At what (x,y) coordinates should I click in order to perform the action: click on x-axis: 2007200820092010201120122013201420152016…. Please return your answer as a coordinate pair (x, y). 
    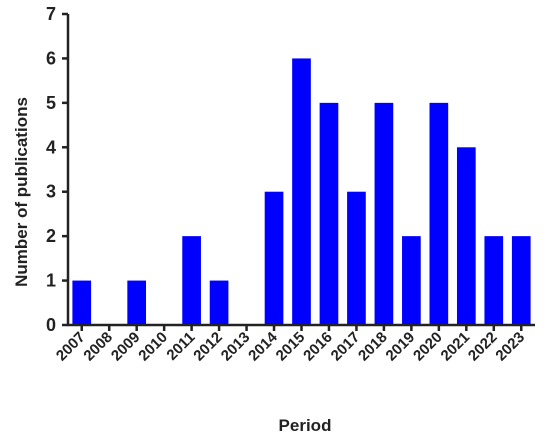
    Looking at the image, I should click on (294, 344).